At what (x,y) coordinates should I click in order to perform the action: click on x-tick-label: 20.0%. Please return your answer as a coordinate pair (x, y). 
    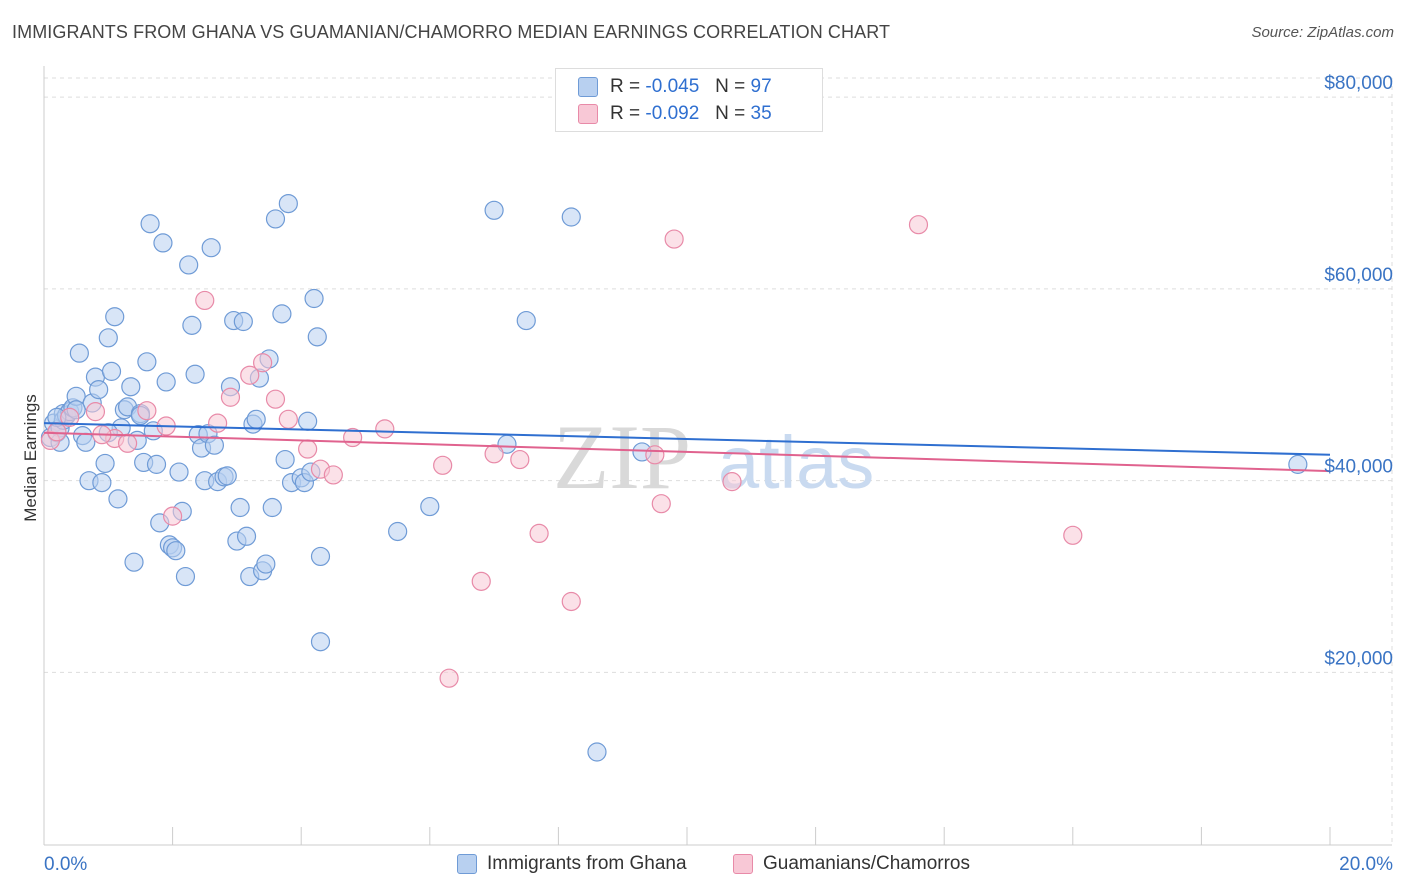
    Looking at the image, I should click on (1366, 864).